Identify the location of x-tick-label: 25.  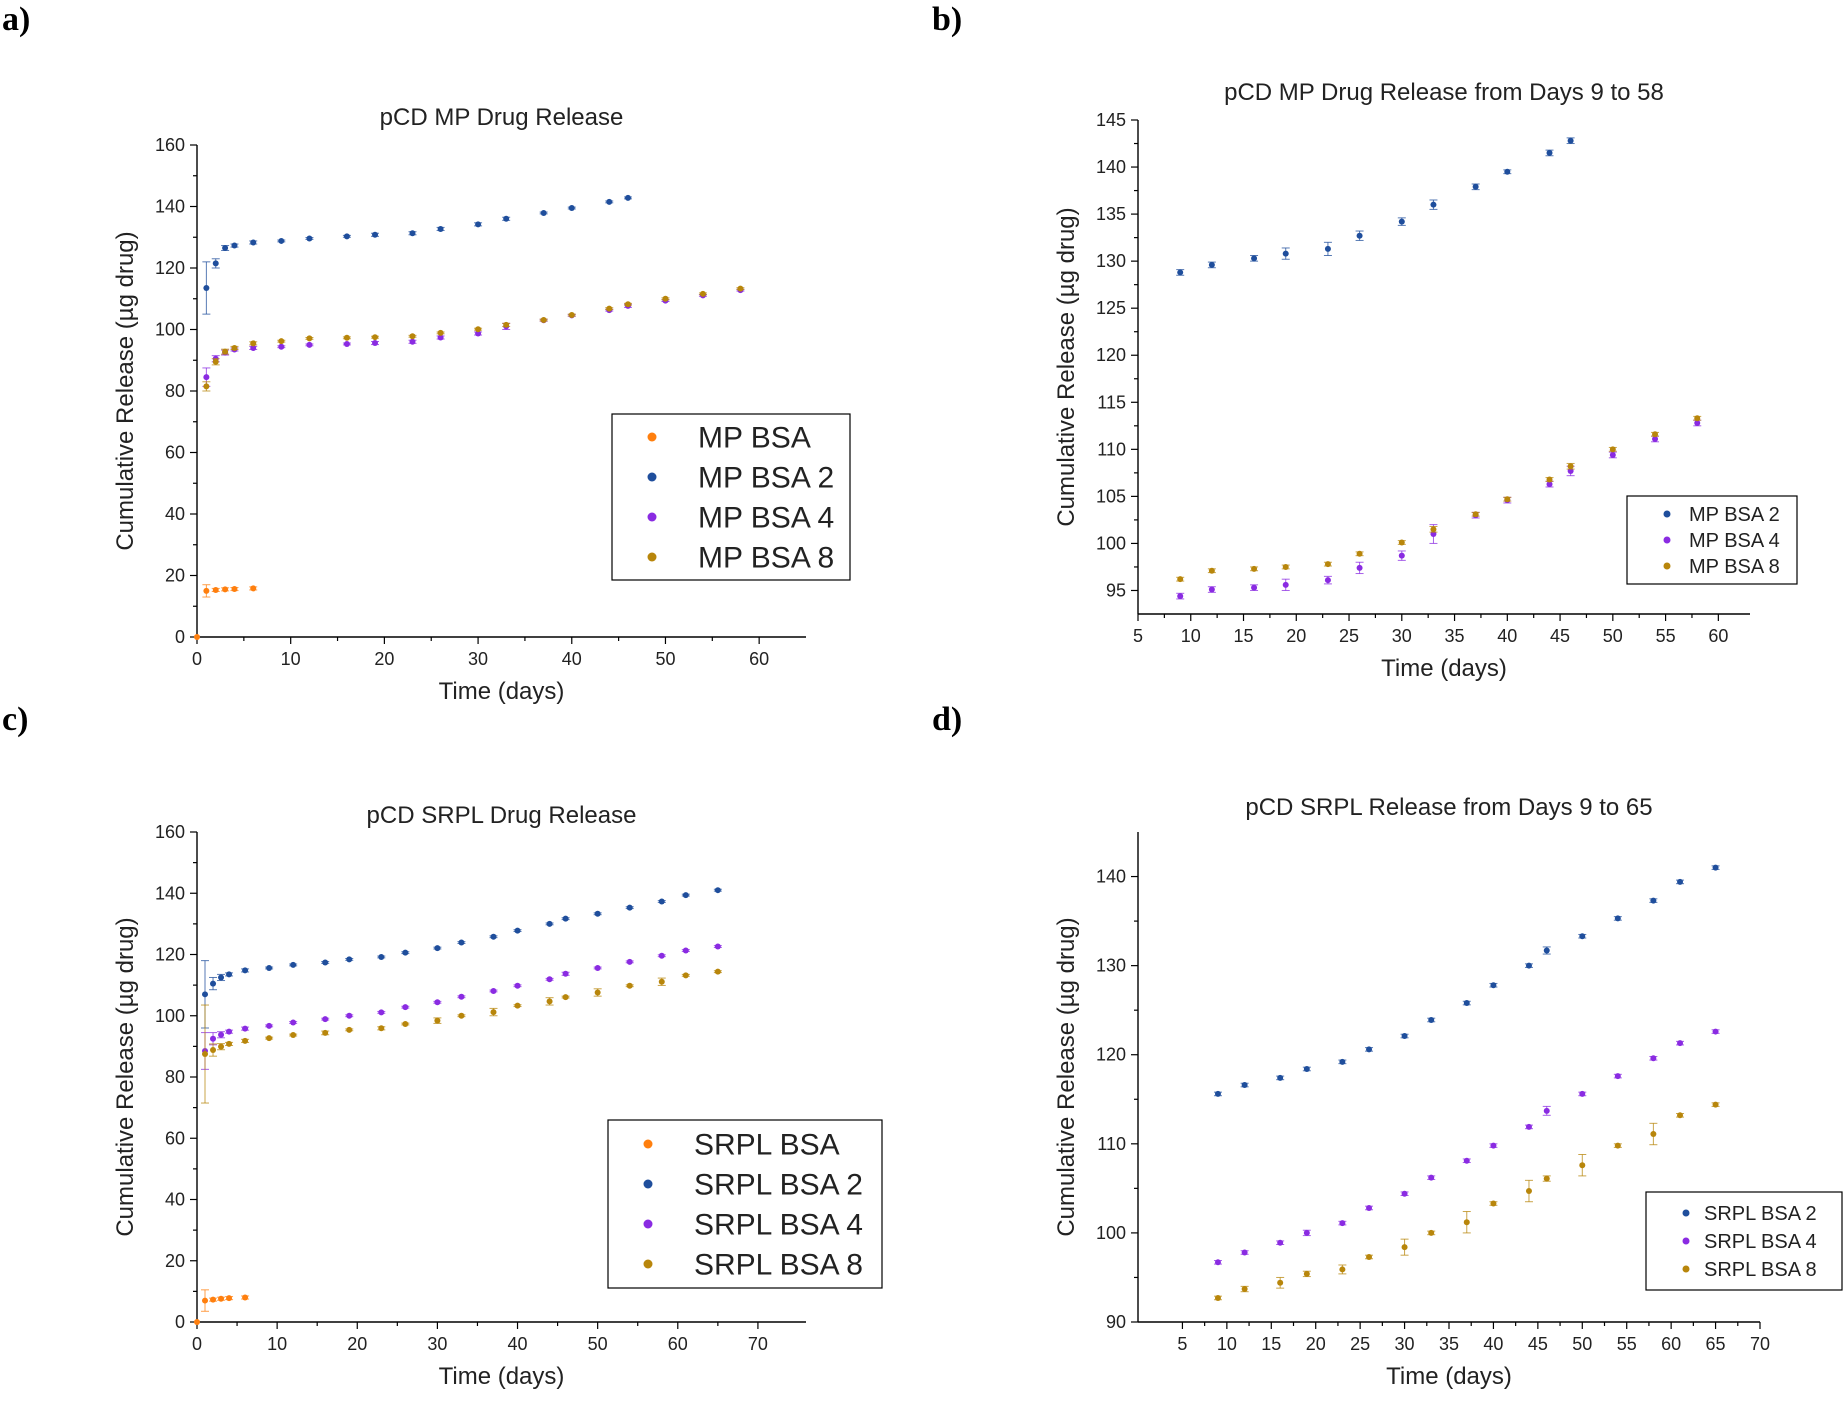
(1360, 1344).